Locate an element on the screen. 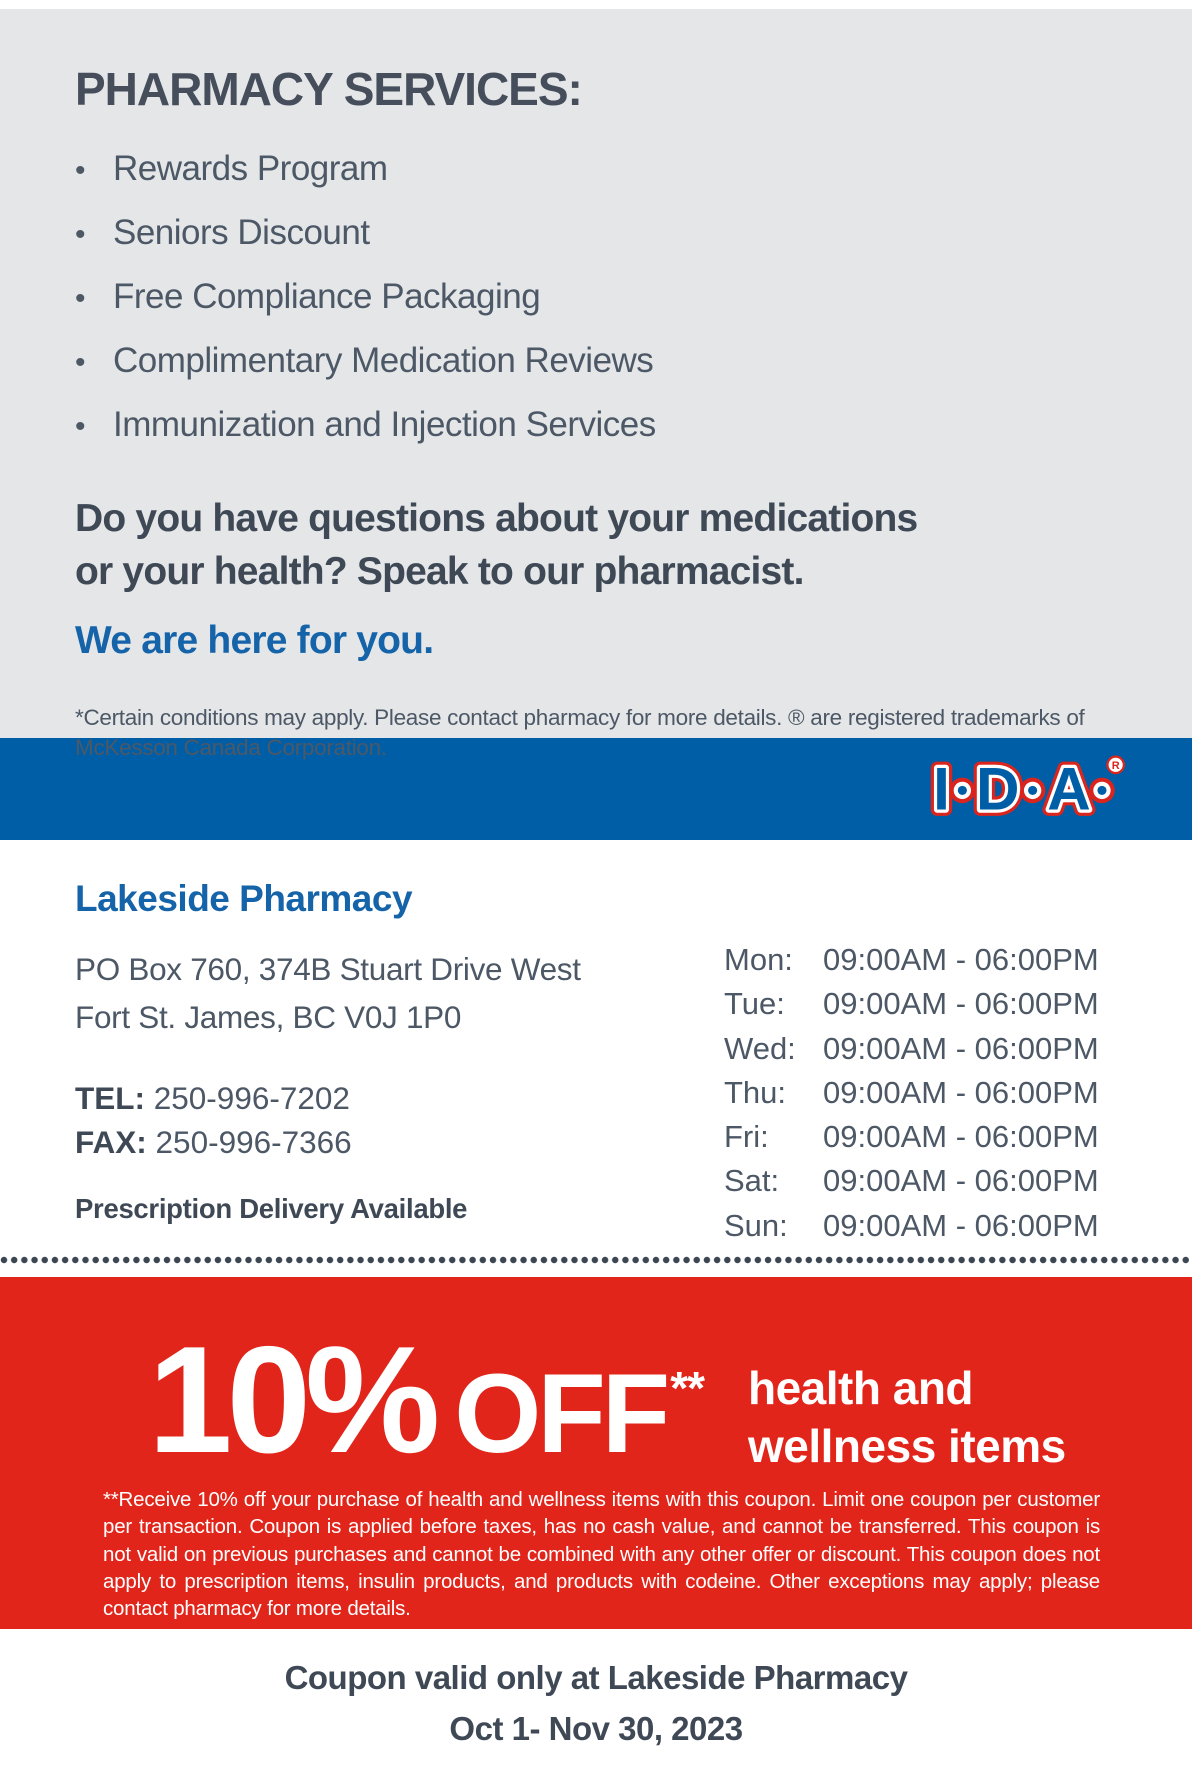 The image size is (1192, 1785). hours-row: Sun: 09:00AM - 06:00PM is located at coordinates (911, 1230).